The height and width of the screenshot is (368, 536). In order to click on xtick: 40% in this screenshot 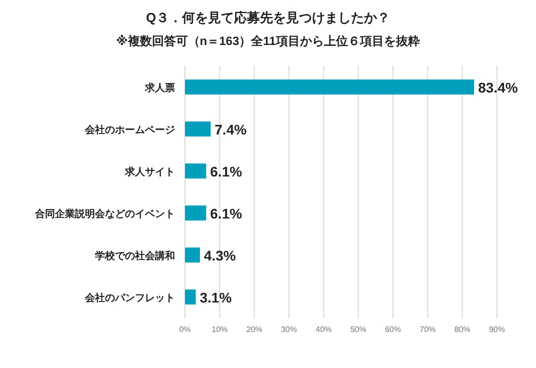, I will do `click(324, 329)`.